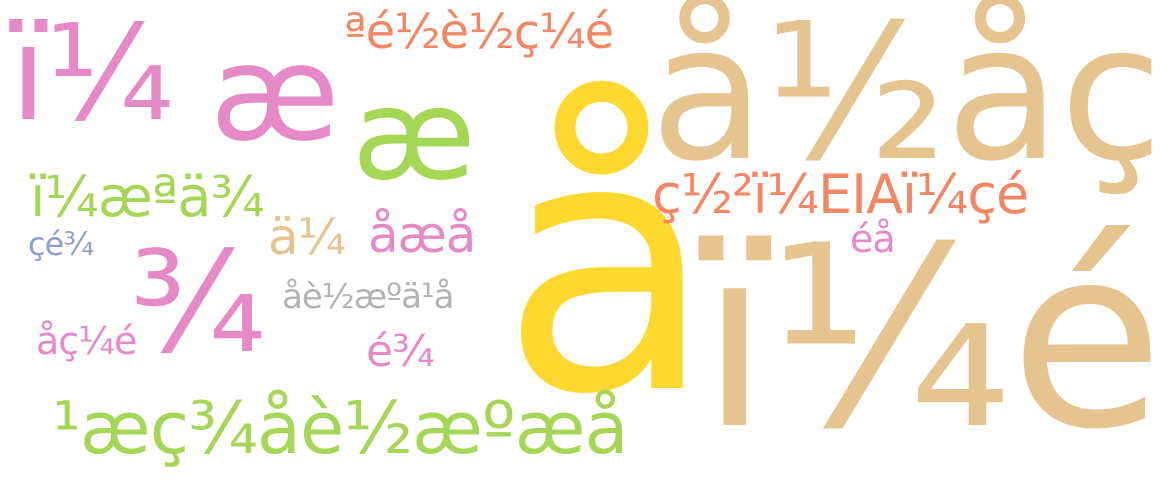 This screenshot has height=482, width=1175. What do you see at coordinates (340, 428) in the screenshot?
I see `cloud-word: ¹æç¾åè½æºæå` at bounding box center [340, 428].